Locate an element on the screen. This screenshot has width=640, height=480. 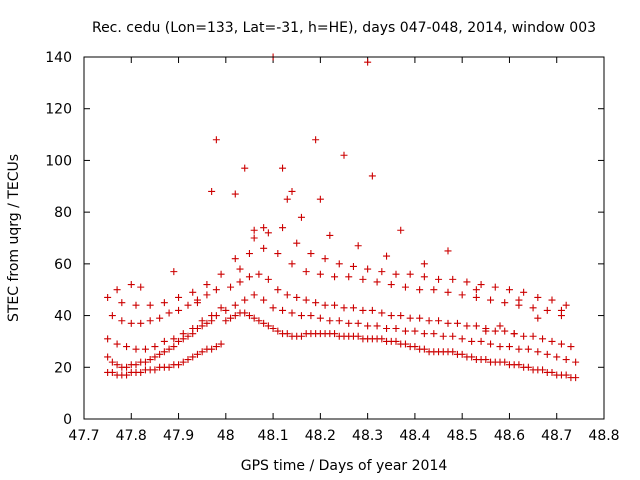
x-tick-label: 48.2 is located at coordinates (320, 436).